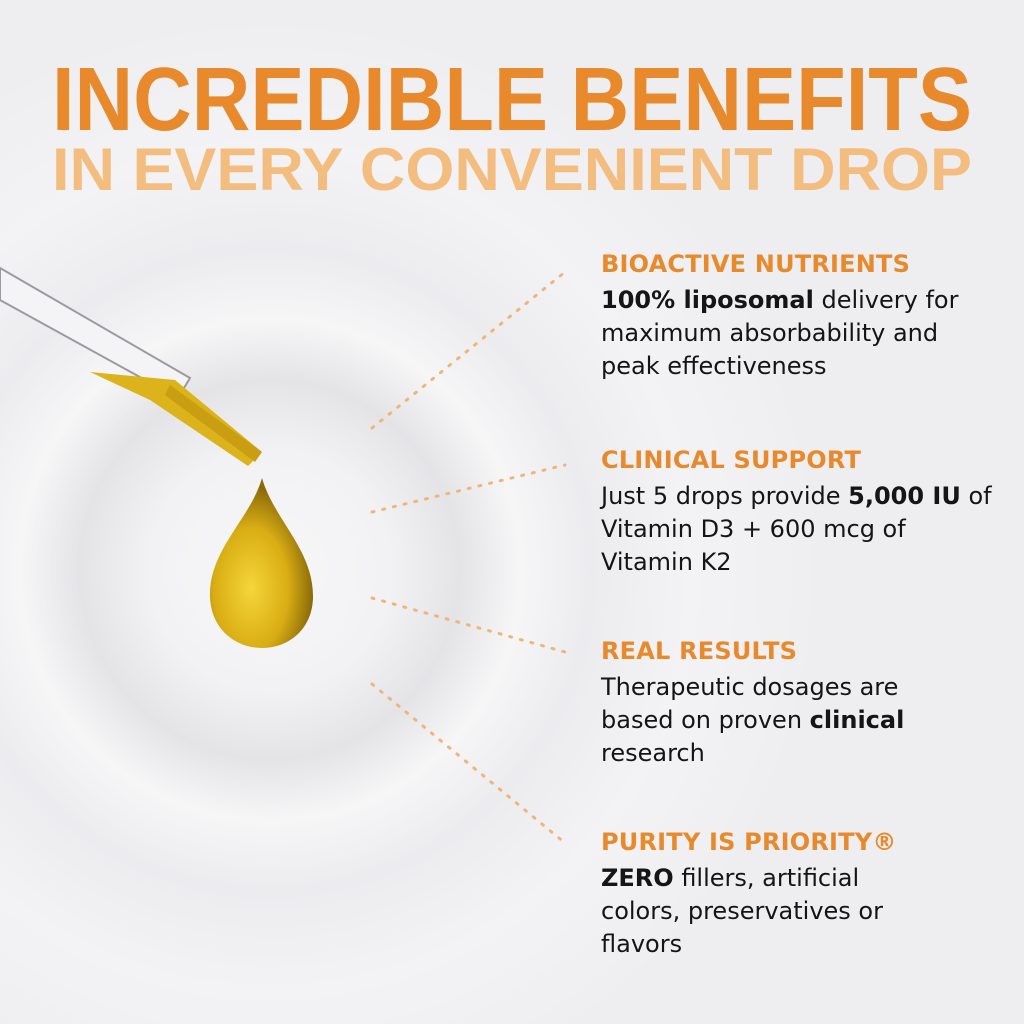 The image size is (1024, 1024). I want to click on benefit-title: CLINICAL SUPPORT, so click(731, 460).